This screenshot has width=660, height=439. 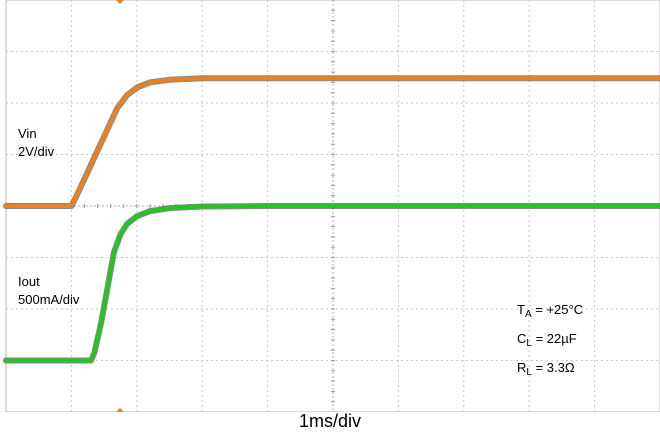 What do you see at coordinates (29, 281) in the screenshot?
I see `iout-label: Iout` at bounding box center [29, 281].